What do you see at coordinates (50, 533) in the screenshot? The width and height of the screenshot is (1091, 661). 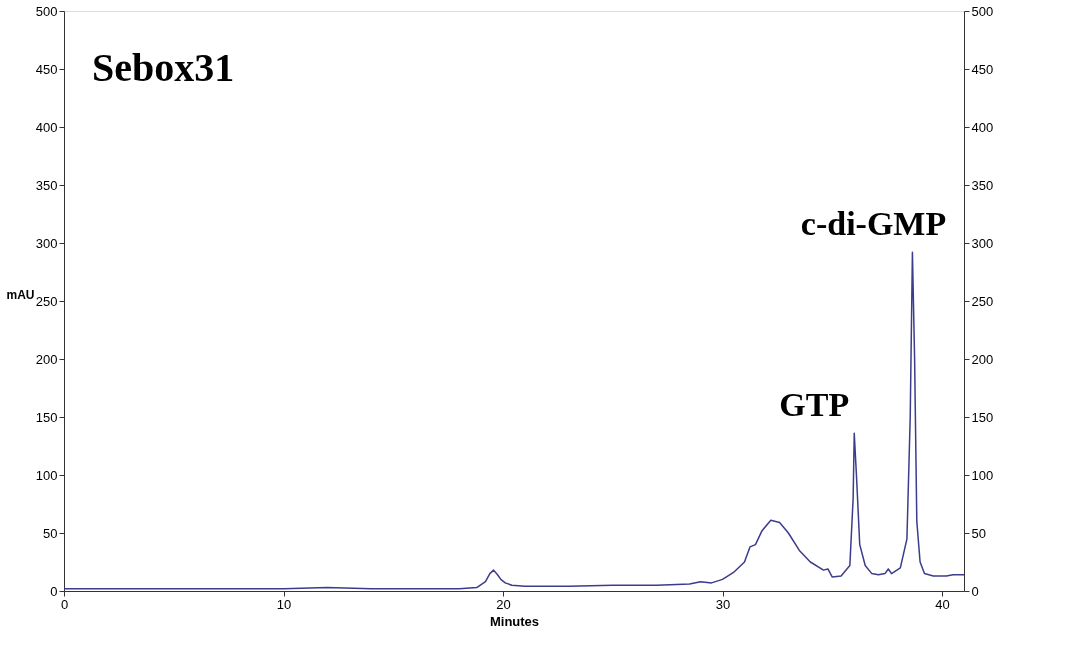 I see `y-tick-label: 50` at bounding box center [50, 533].